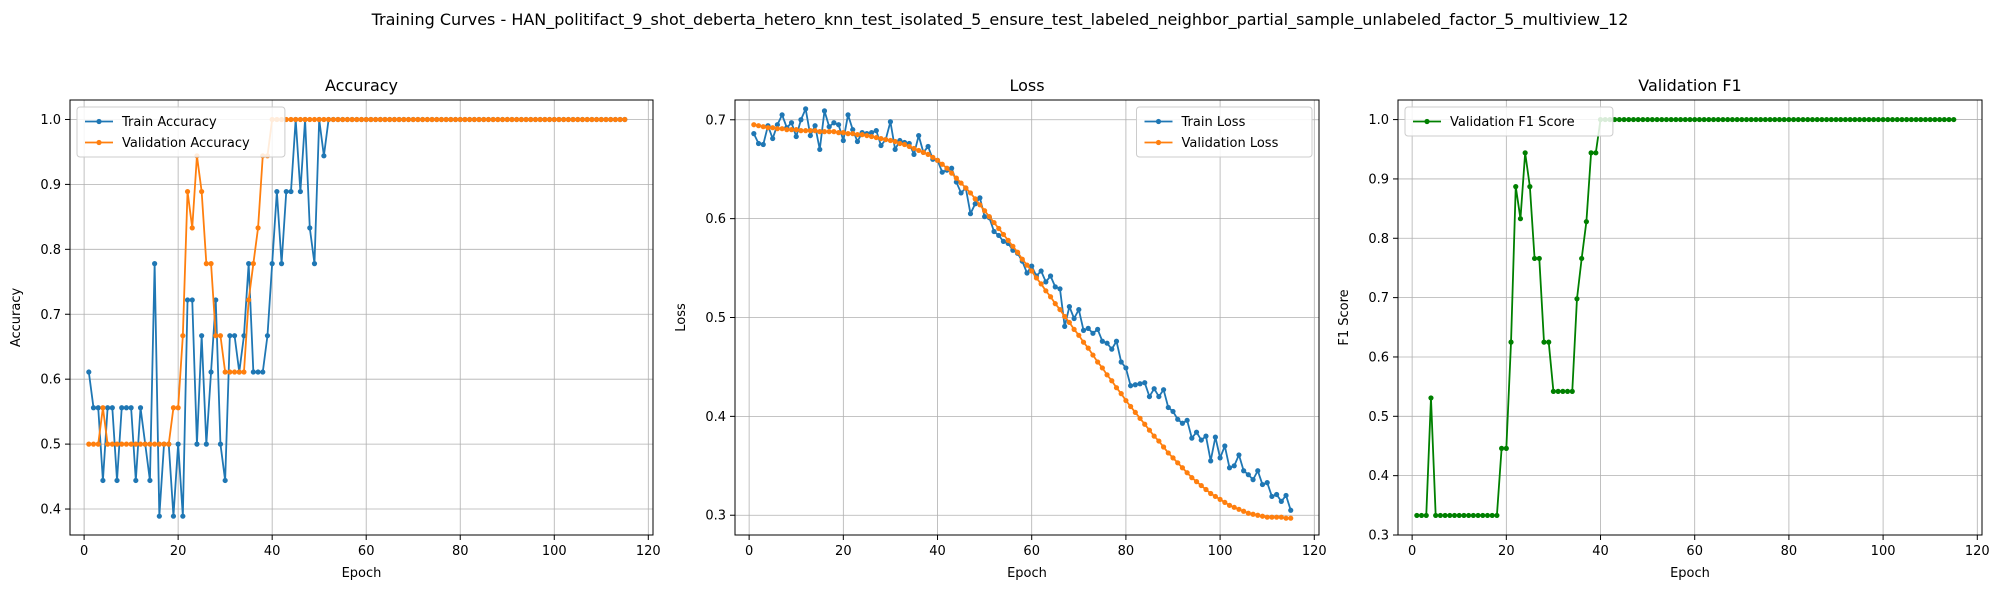  What do you see at coordinates (357, 281) in the screenshot?
I see `series-validation-accuracy` at bounding box center [357, 281].